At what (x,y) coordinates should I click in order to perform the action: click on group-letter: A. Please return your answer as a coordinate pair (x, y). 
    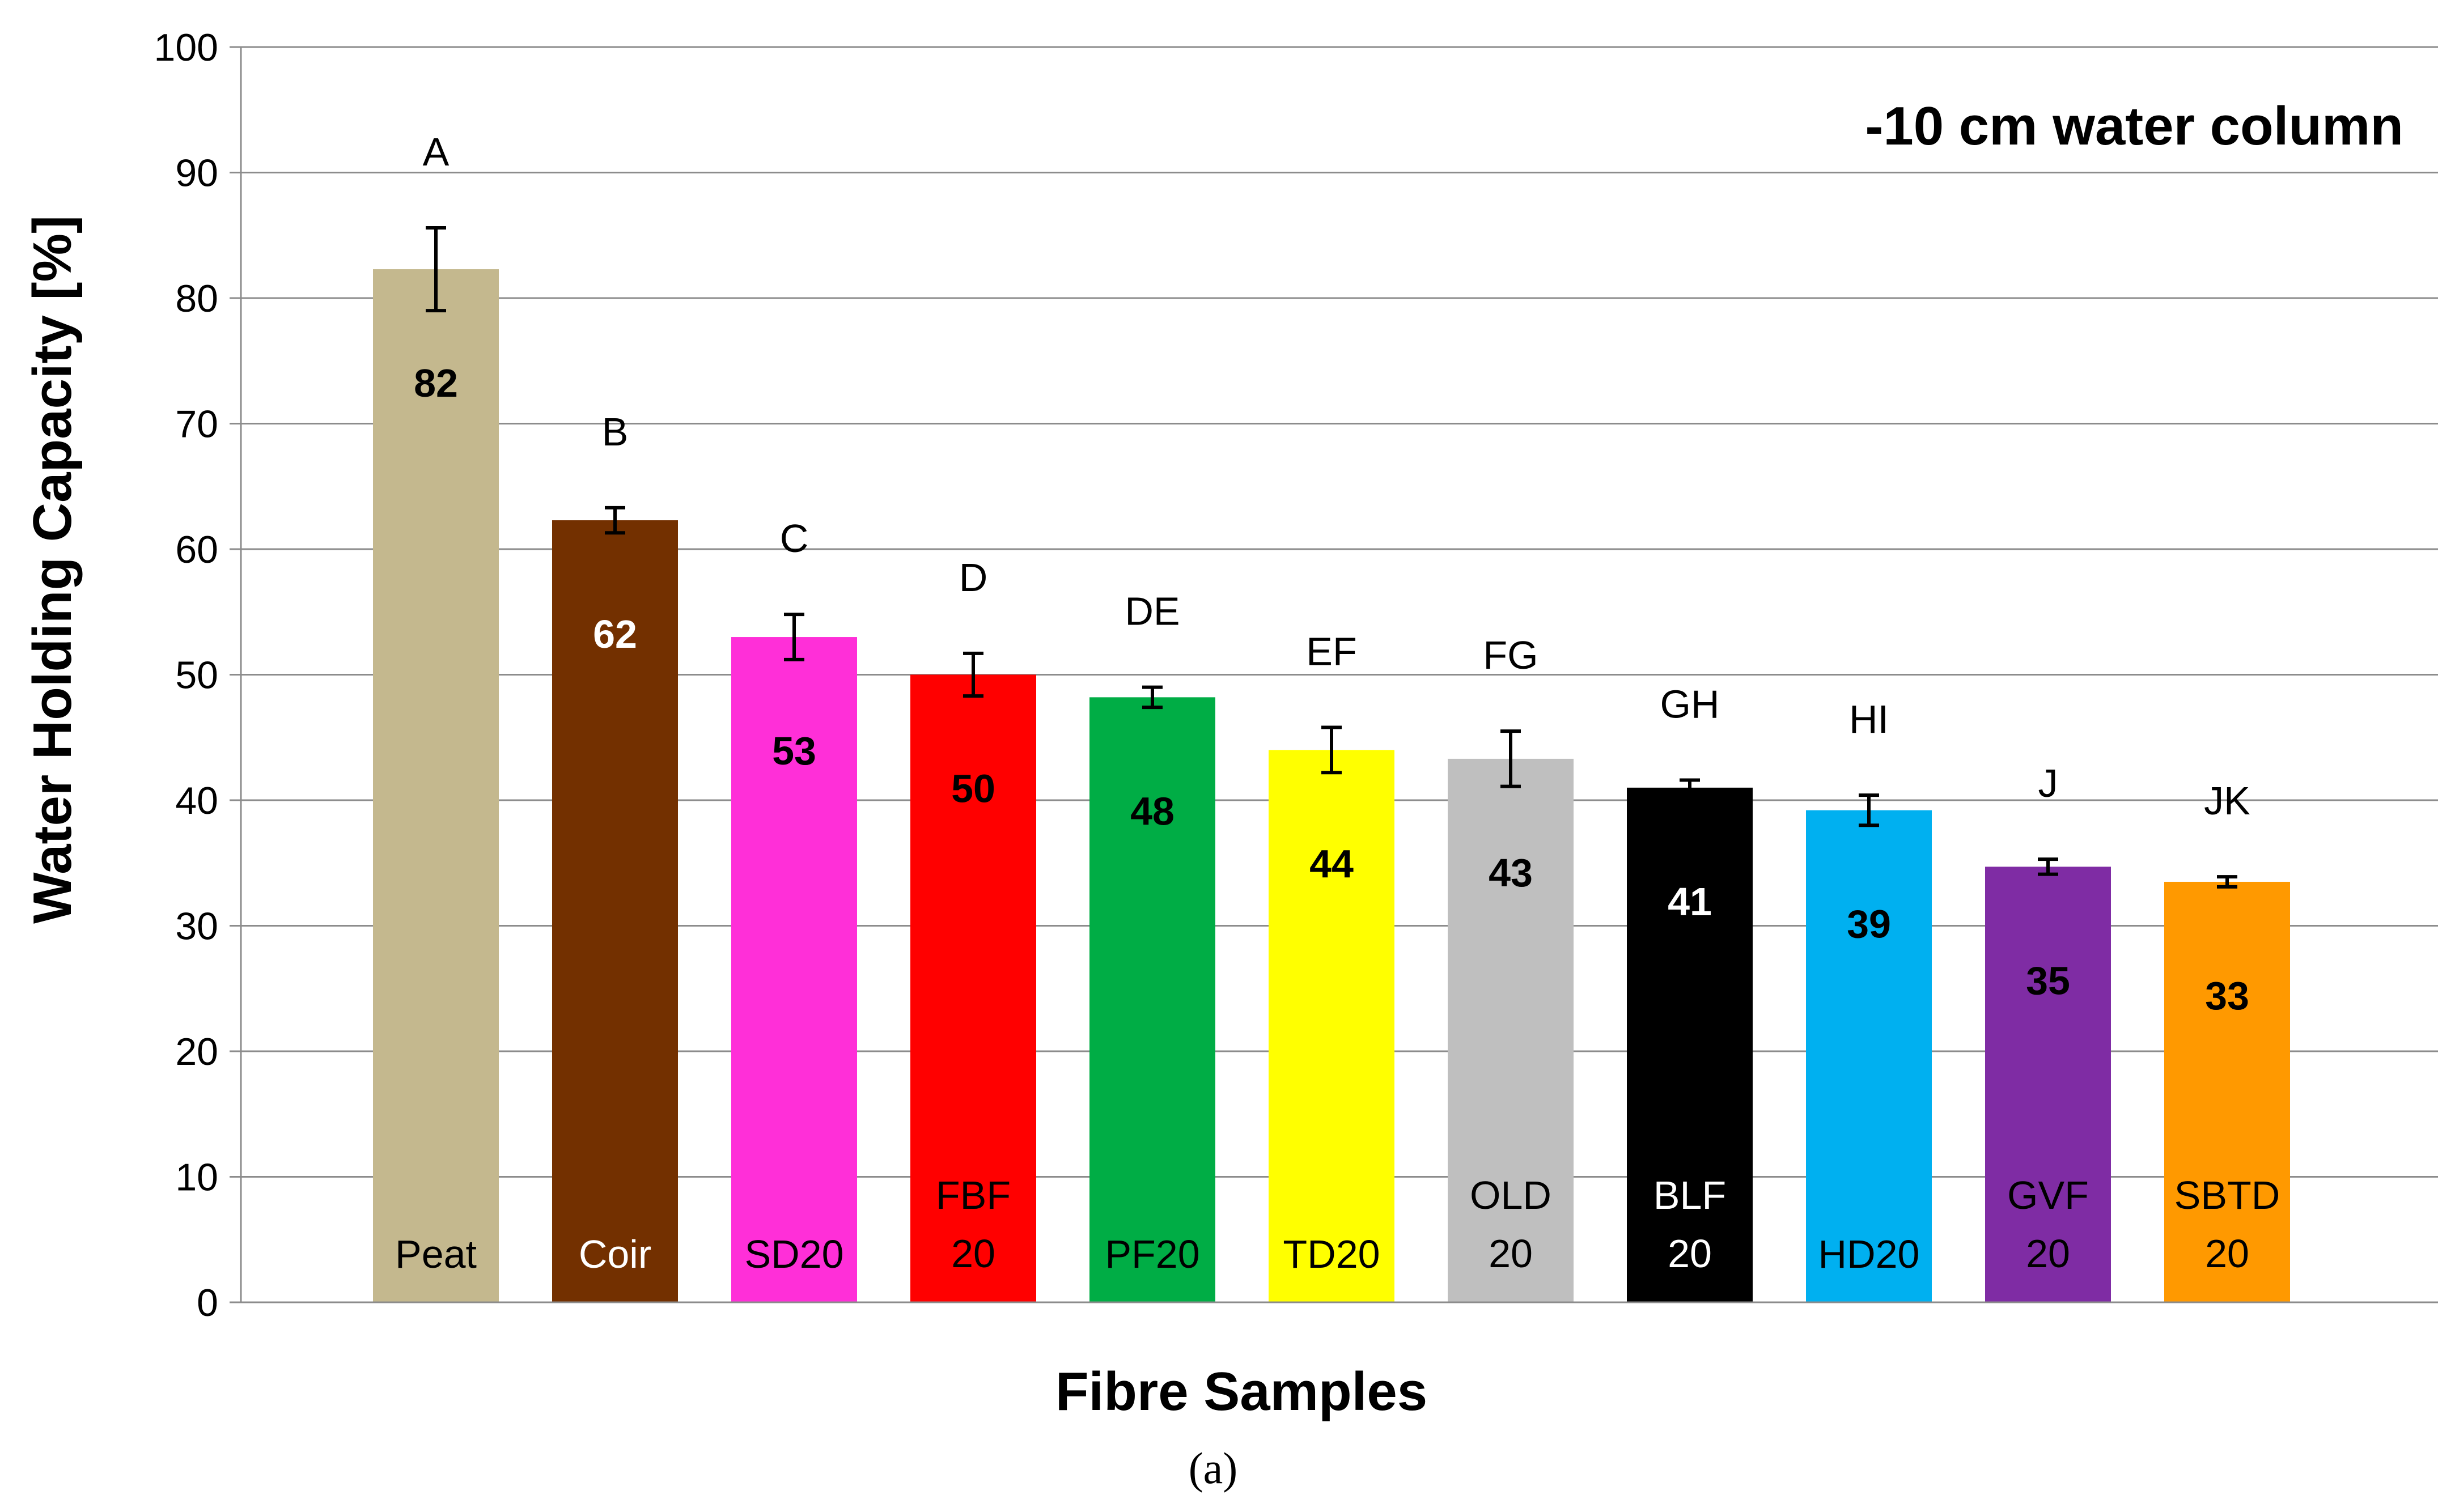
    Looking at the image, I should click on (437, 152).